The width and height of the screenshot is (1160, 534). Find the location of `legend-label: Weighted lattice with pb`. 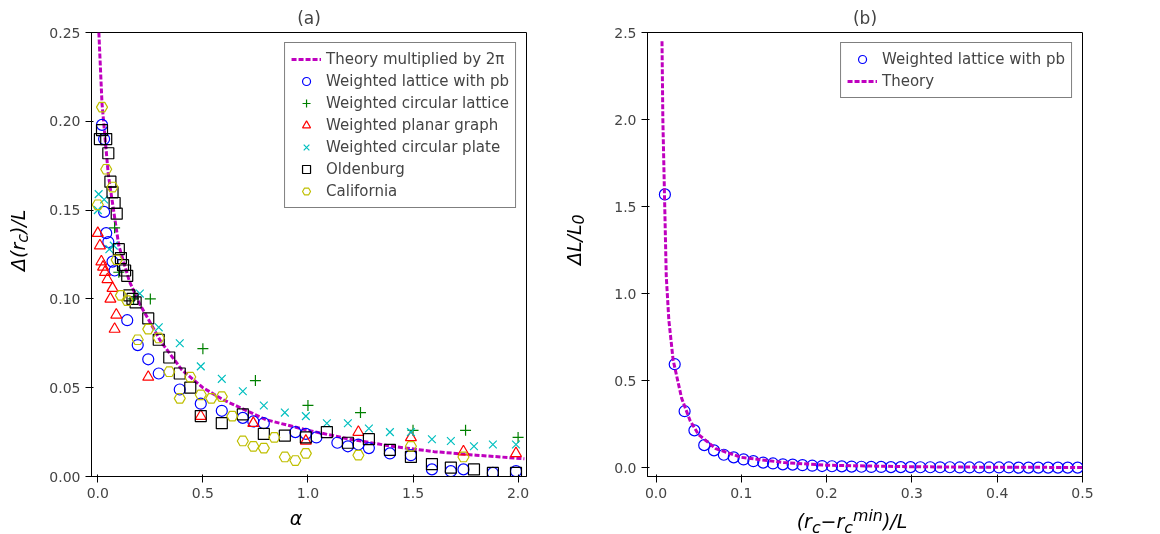

legend-label: Weighted lattice with pb is located at coordinates (973, 59).